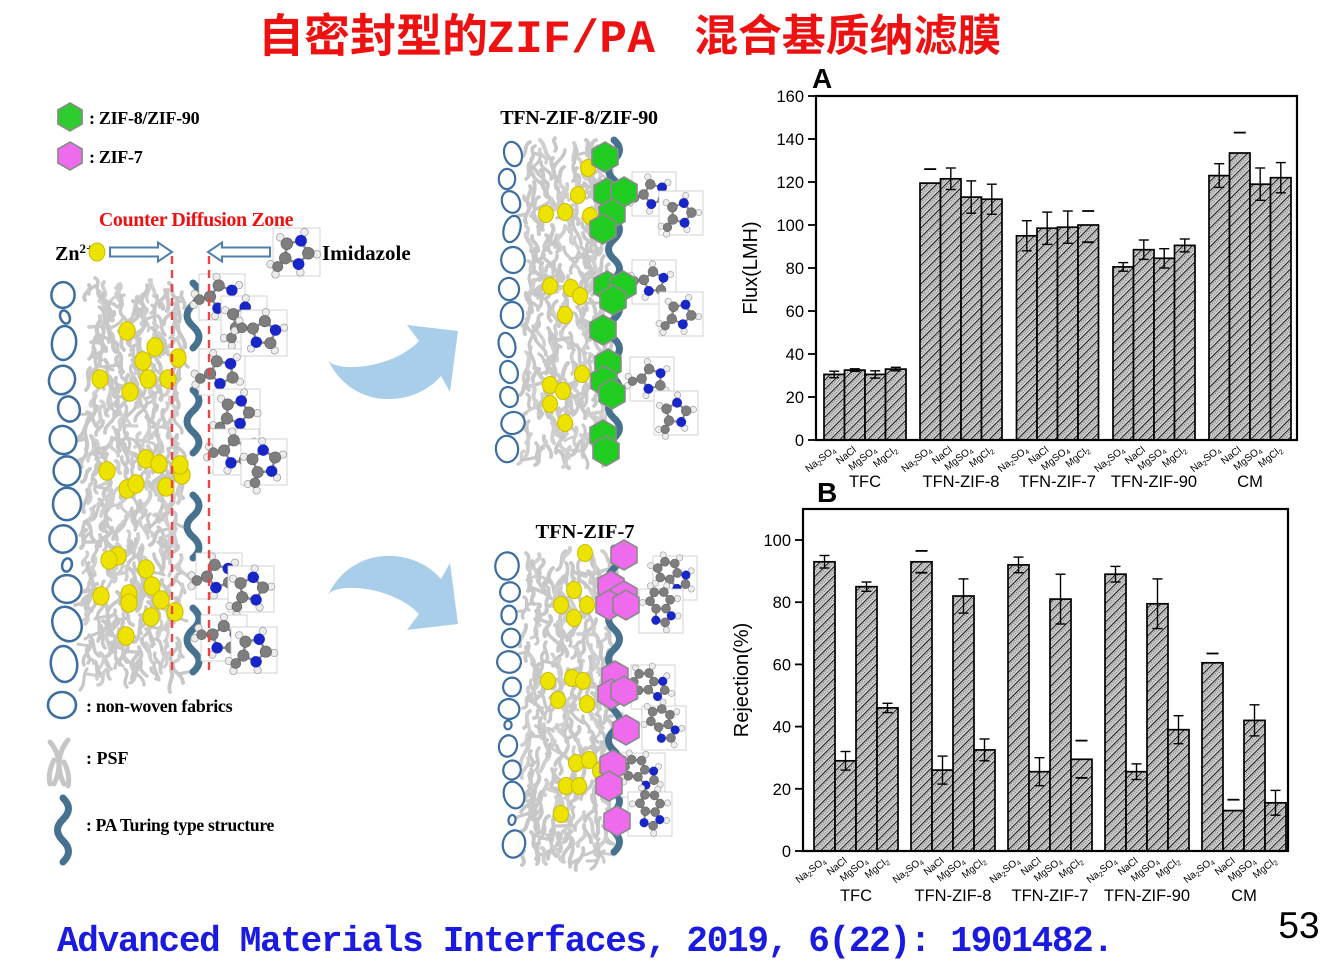 The image size is (1340, 978). What do you see at coordinates (579, 118) in the screenshot?
I see `svg-text: TFN-ZIF-8/ZIF-90` at bounding box center [579, 118].